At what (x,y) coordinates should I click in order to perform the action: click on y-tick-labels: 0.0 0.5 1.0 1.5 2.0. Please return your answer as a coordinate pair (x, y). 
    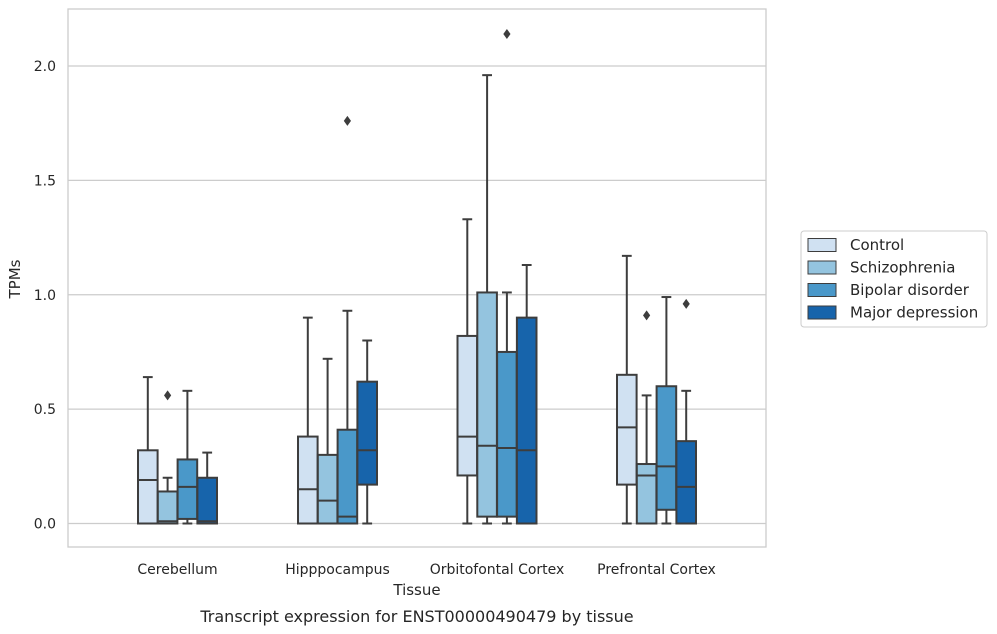
    Looking at the image, I should click on (45, 296).